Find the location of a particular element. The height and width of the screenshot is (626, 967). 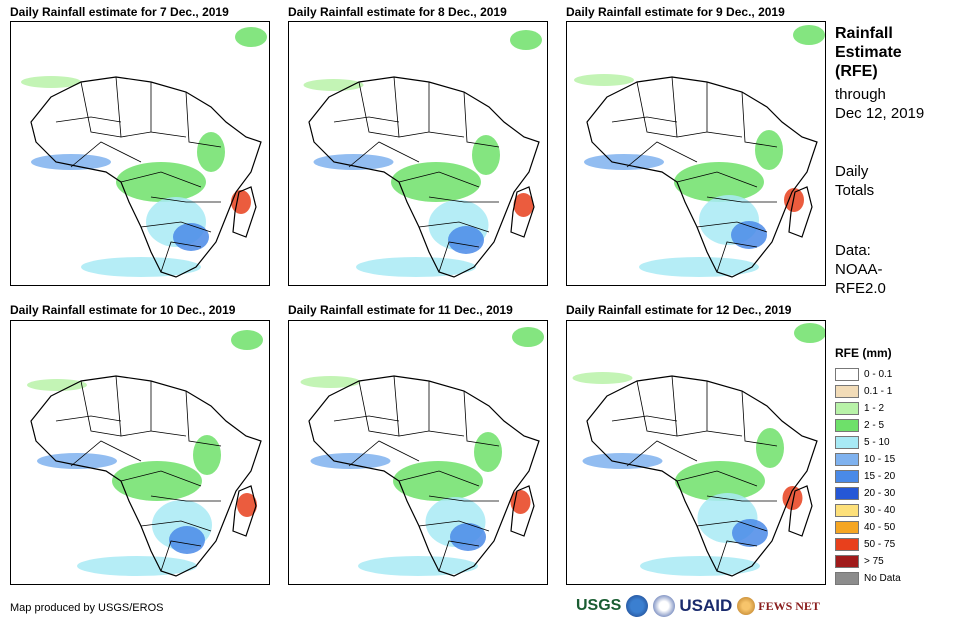

seal-logo-icon is located at coordinates (664, 606).